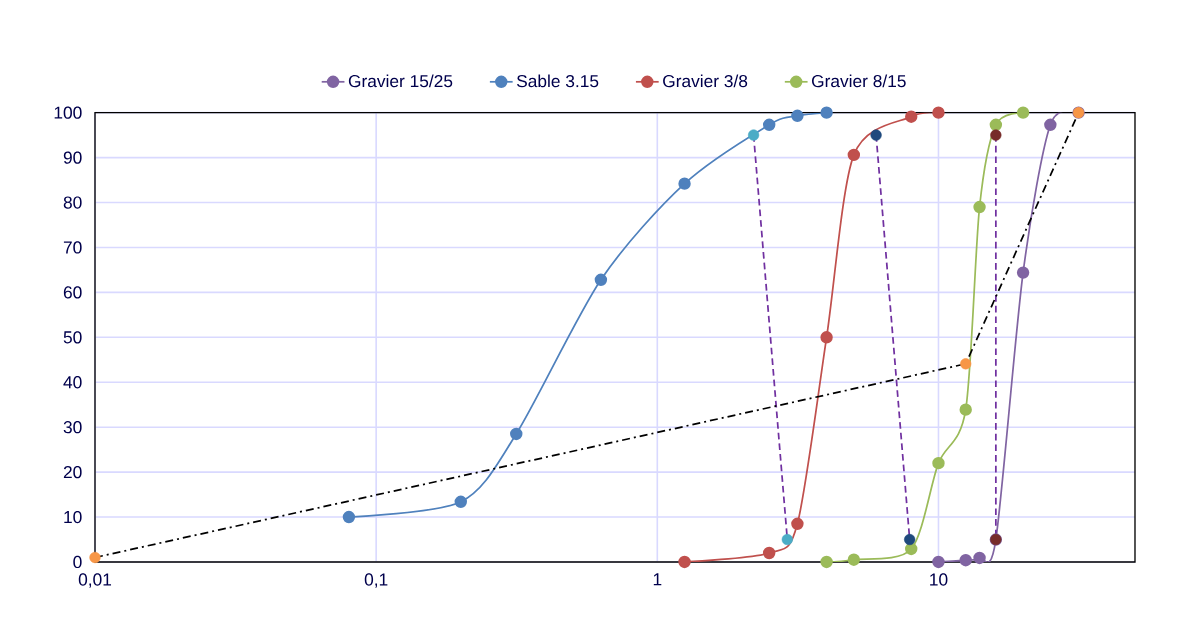  I want to click on x-tick-label: 1, so click(657, 579).